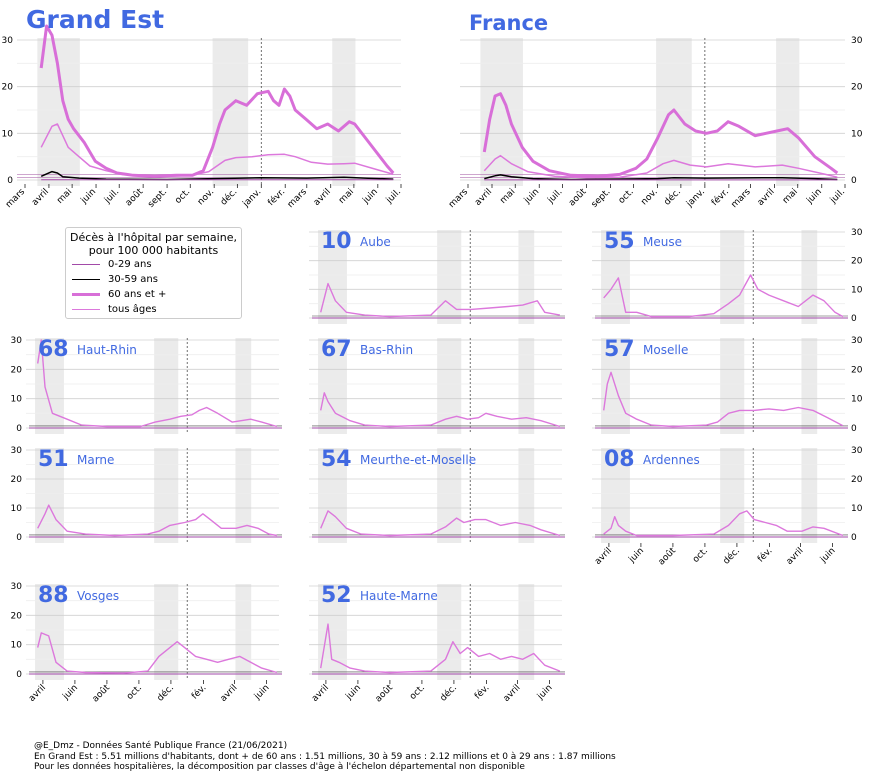  What do you see at coordinates (53, 459) in the screenshot?
I see `department-code: 51` at bounding box center [53, 459].